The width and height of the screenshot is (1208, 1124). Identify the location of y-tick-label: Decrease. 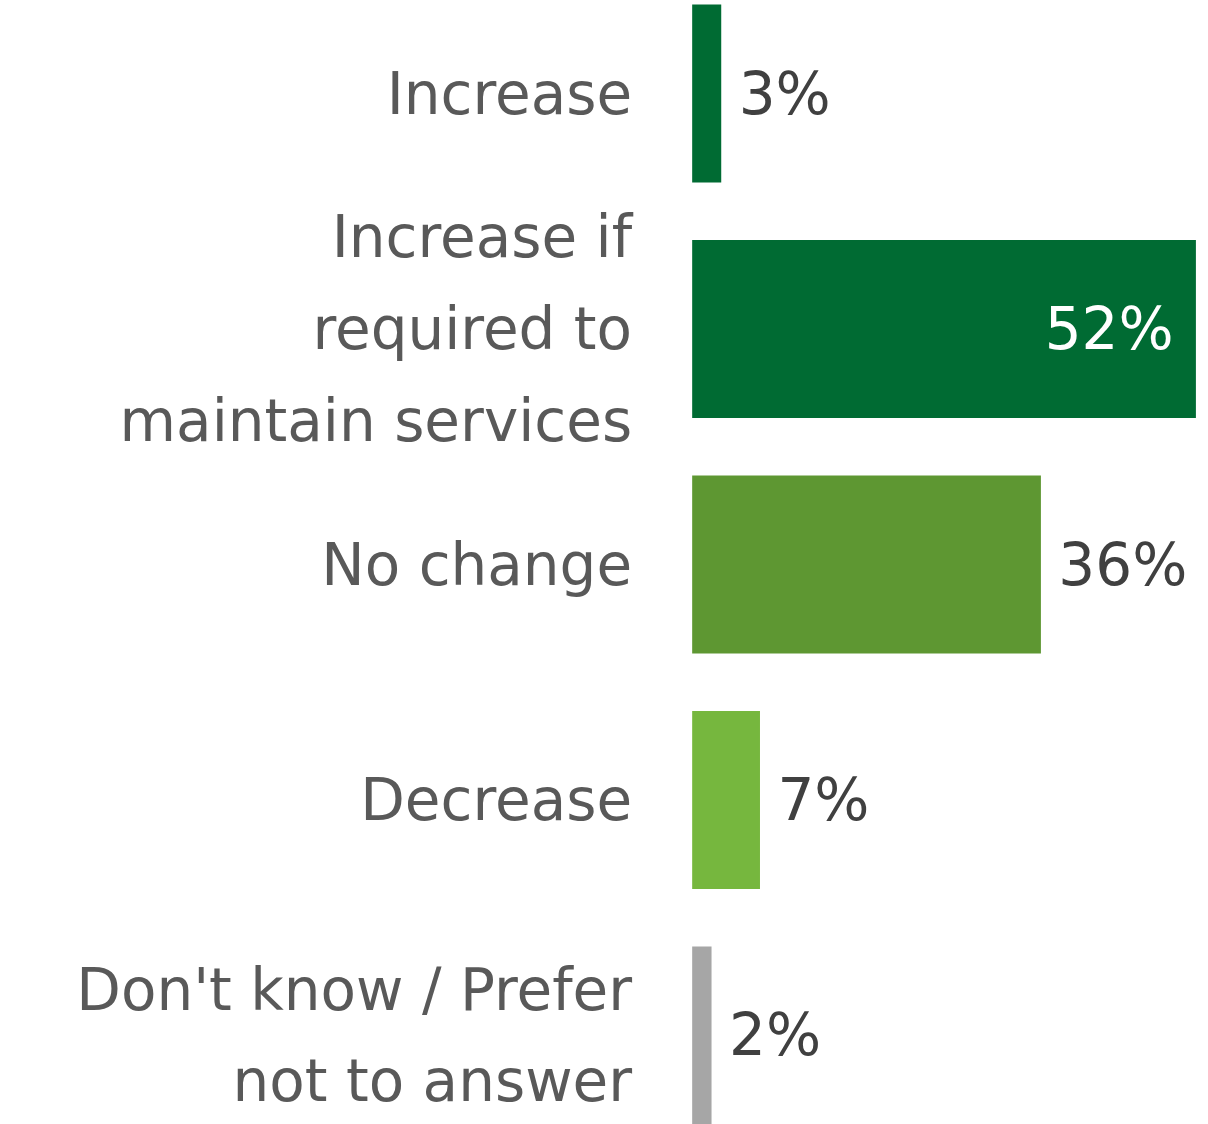
(496, 799).